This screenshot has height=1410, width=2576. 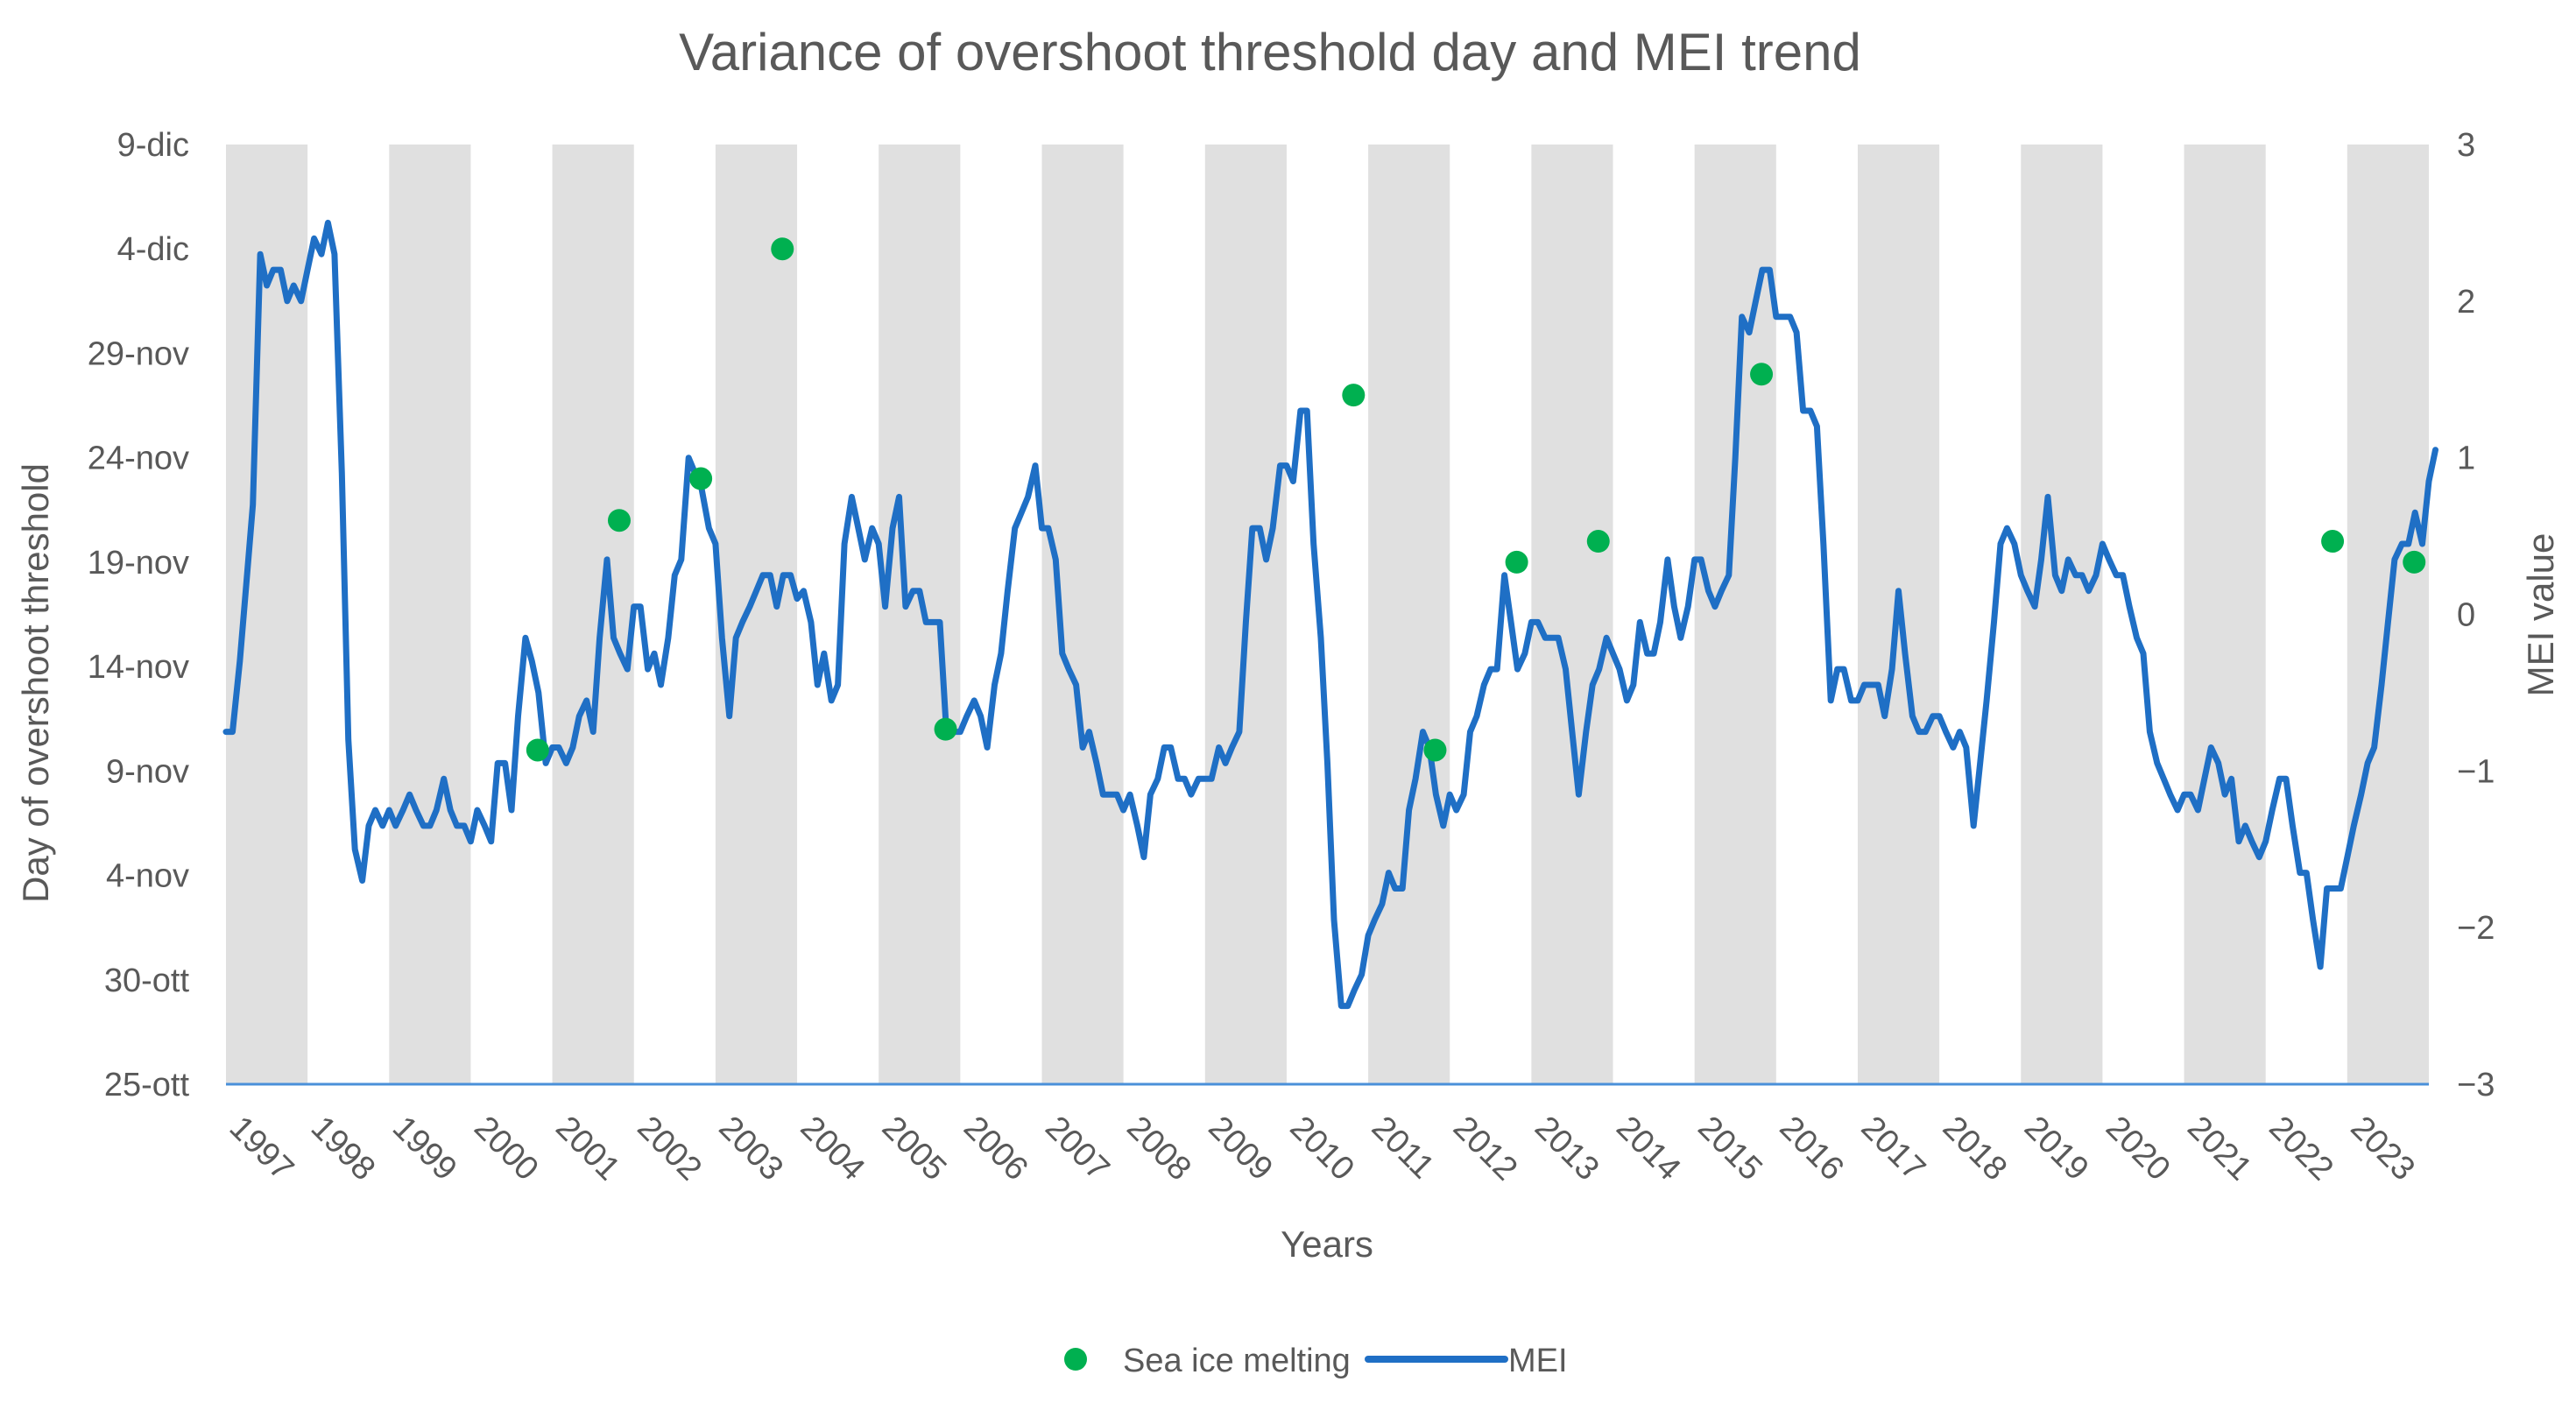 What do you see at coordinates (1435, 750) in the screenshot?
I see `sea-ice-point-2011` at bounding box center [1435, 750].